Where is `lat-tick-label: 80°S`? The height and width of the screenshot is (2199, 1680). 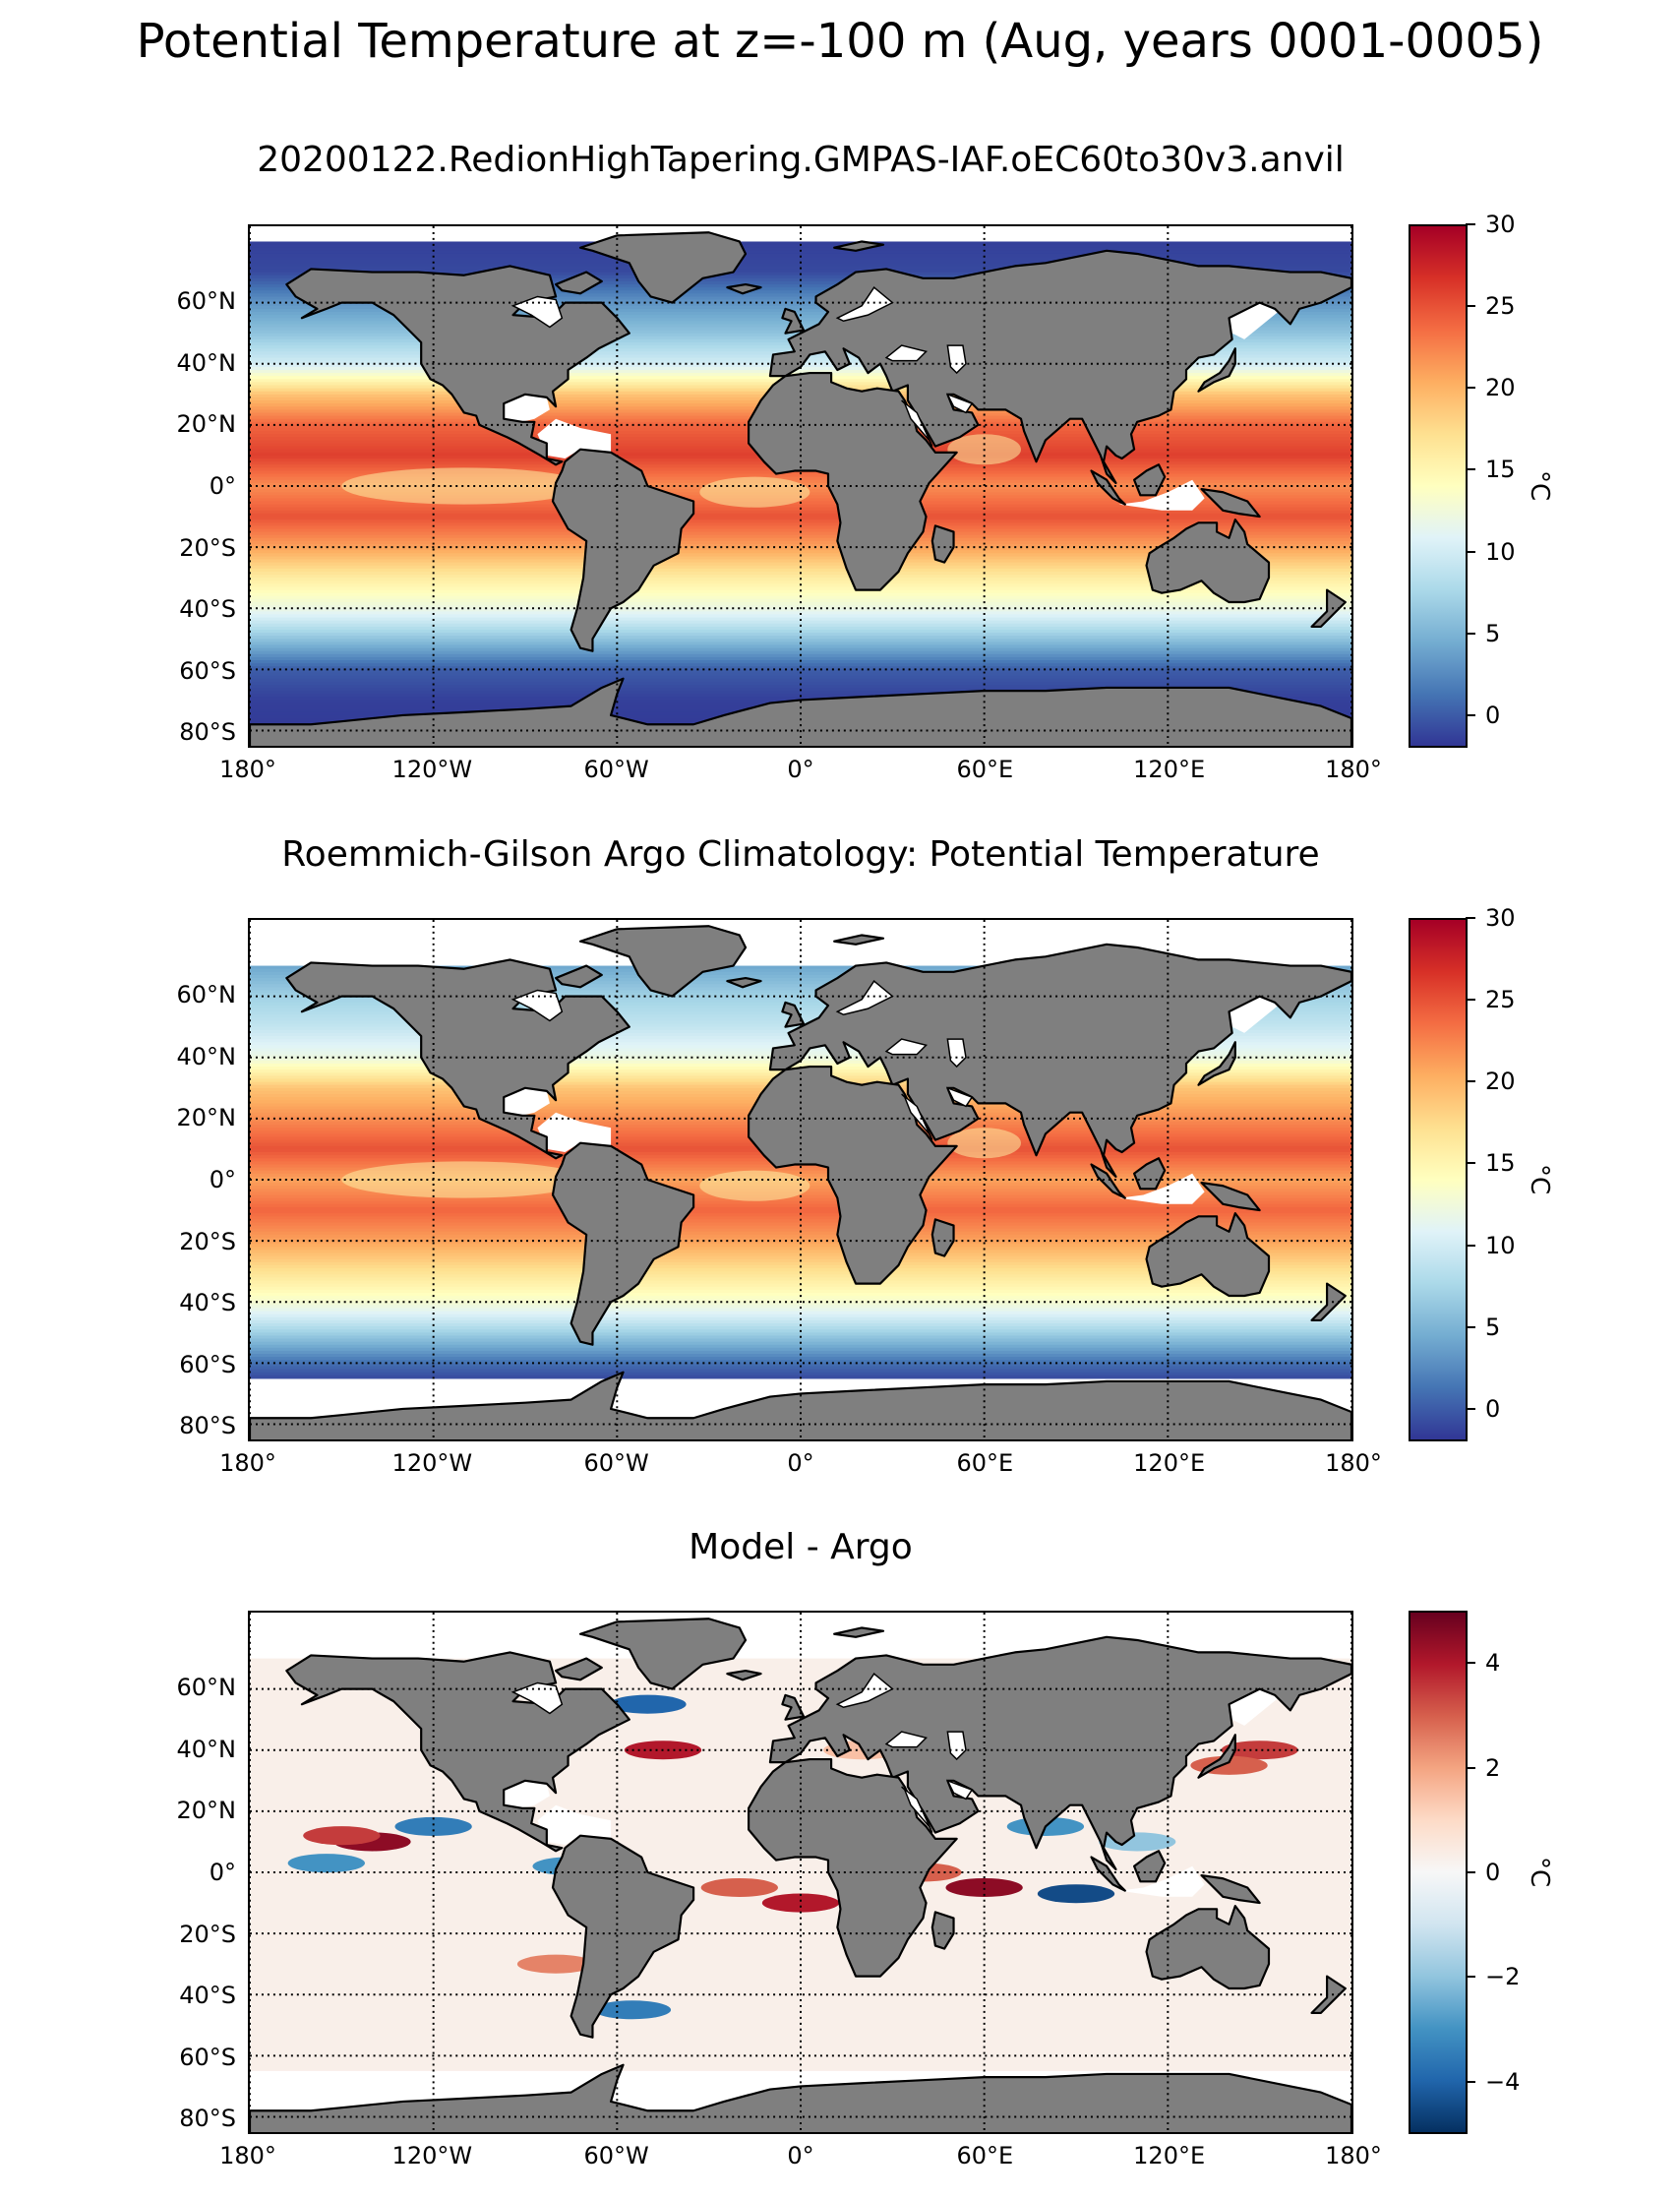 lat-tick-label: 80°S is located at coordinates (207, 2119).